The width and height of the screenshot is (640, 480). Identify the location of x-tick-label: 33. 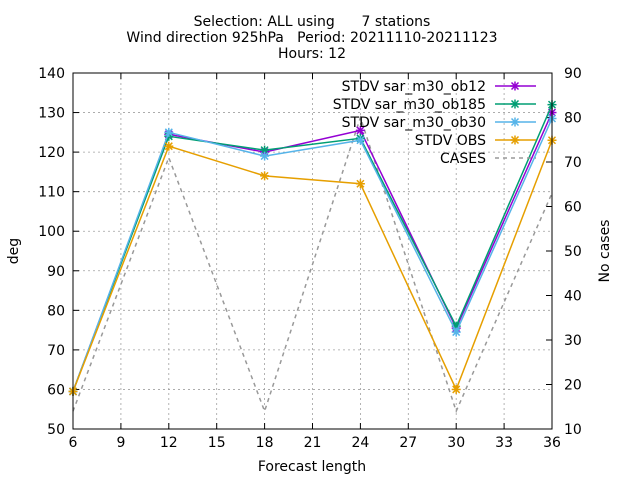
(504, 443).